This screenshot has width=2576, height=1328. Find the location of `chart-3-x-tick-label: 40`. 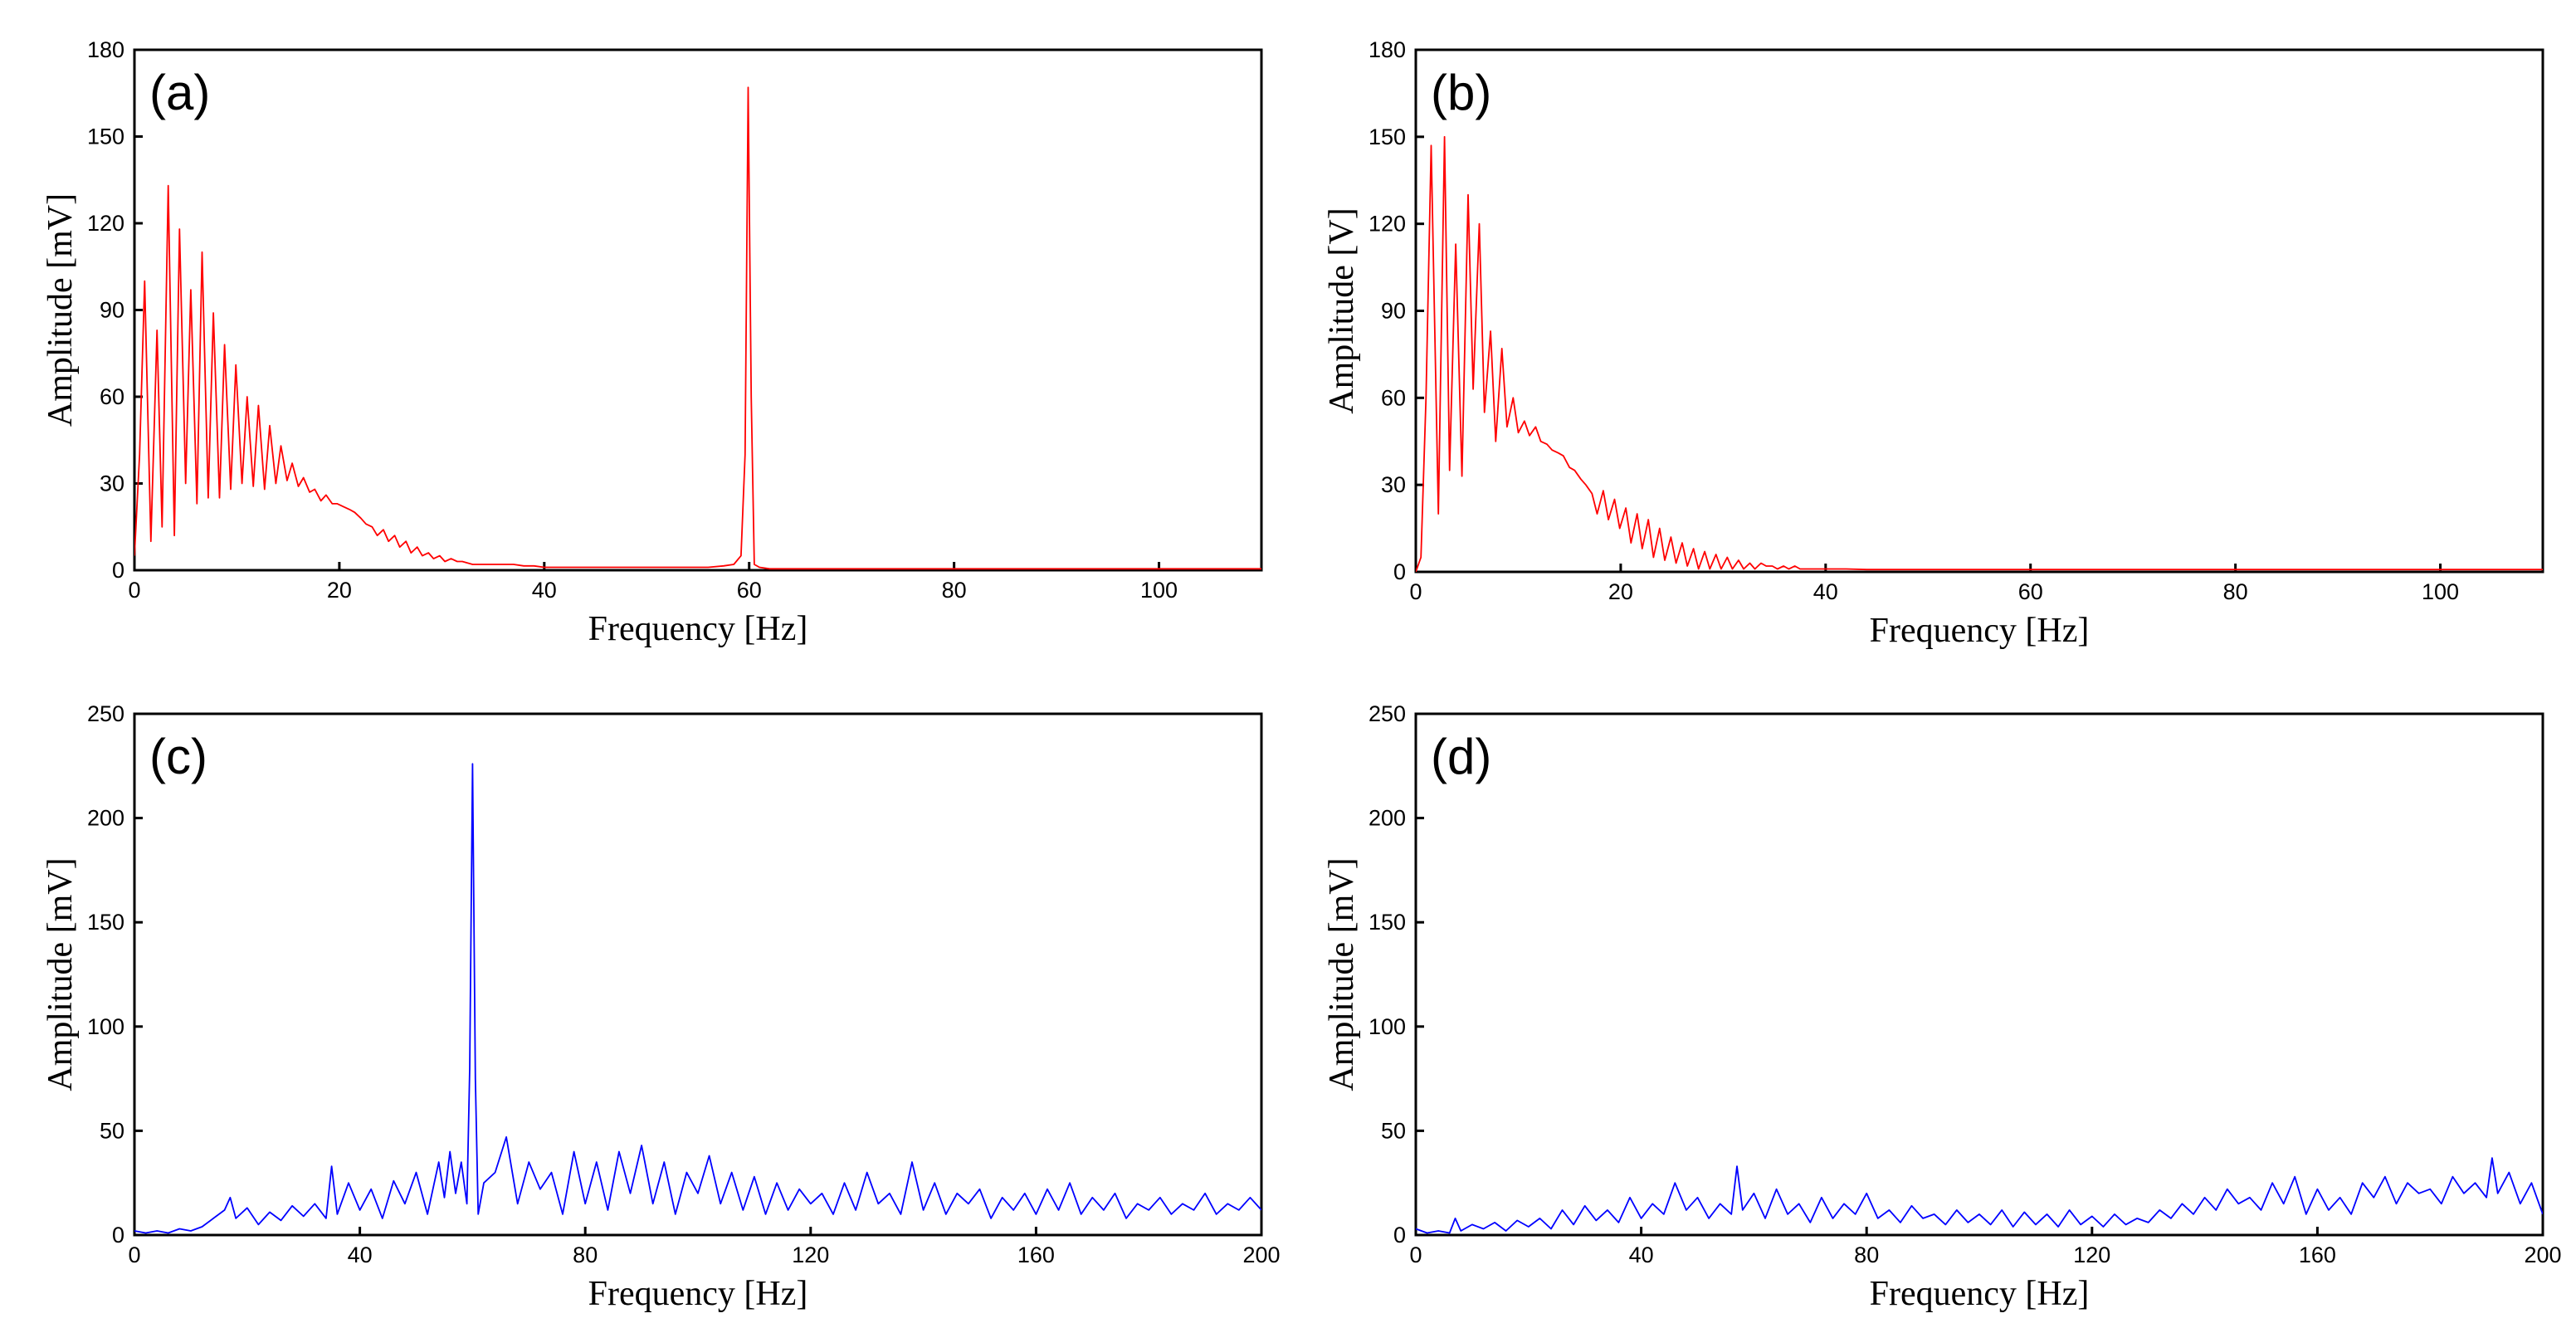

chart-3-x-tick-label: 40 is located at coordinates (361, 1255).